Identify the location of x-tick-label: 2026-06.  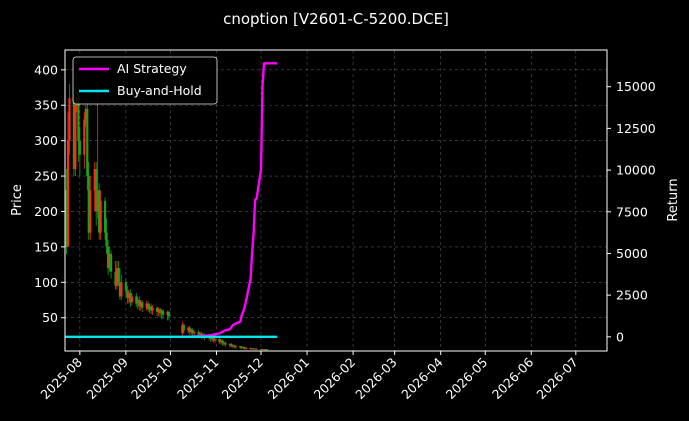
(513, 378).